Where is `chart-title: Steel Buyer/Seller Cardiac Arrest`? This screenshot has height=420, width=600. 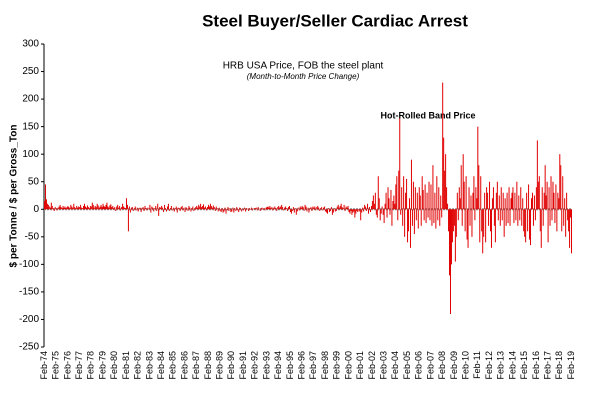 chart-title: Steel Buyer/Seller Cardiac Arrest is located at coordinates (335, 20).